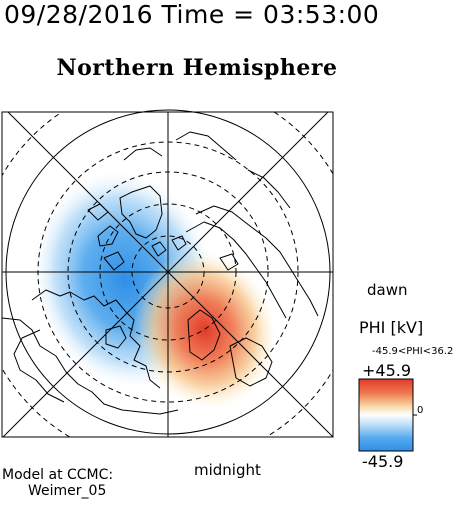  Describe the element at coordinates (387, 290) in the screenshot. I see `dawn-label: dawn` at that location.